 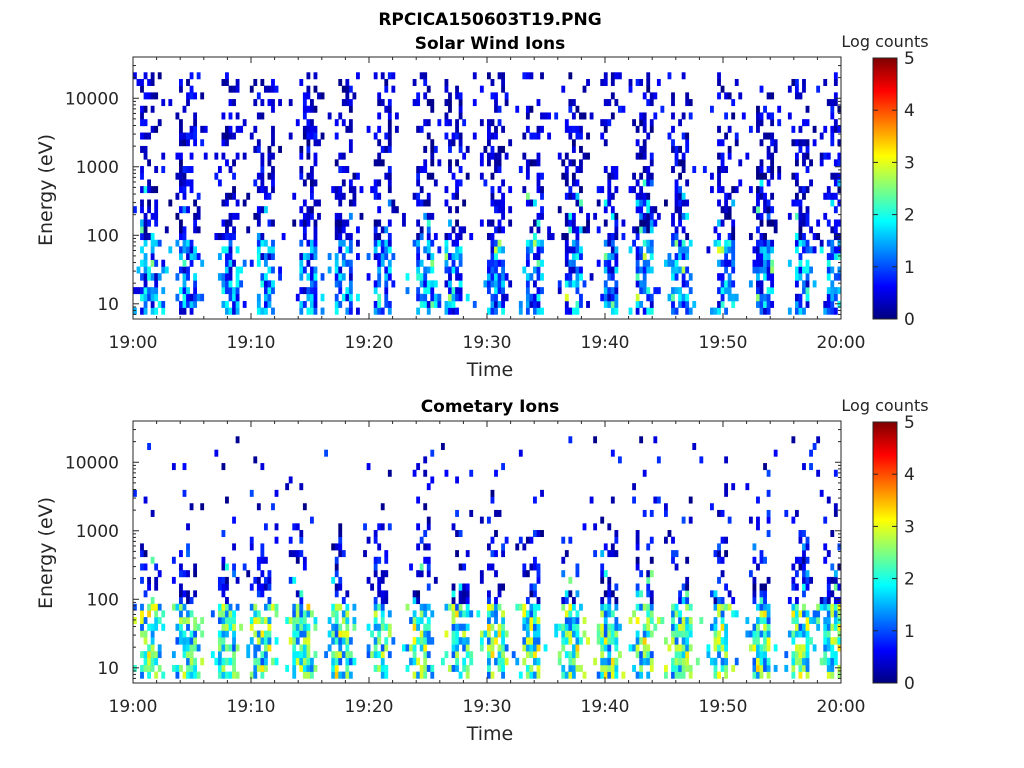 I want to click on y-tick-label: 1000, so click(x=97, y=168).